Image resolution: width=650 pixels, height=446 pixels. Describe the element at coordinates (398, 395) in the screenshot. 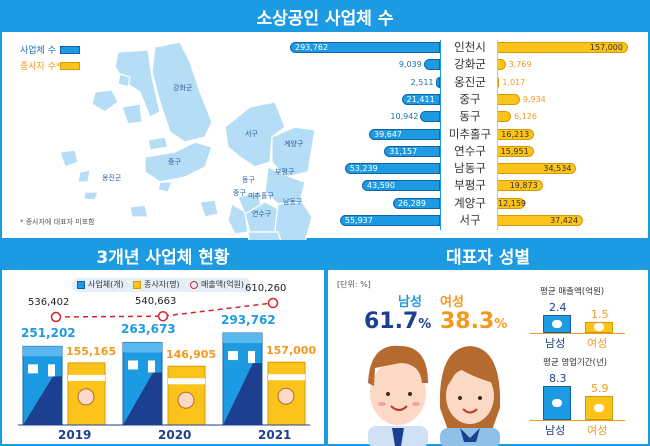

I see `male-avatar` at that location.